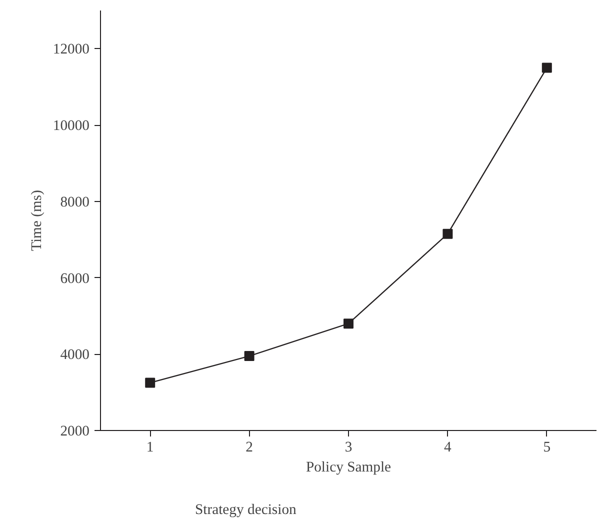 This screenshot has height=532, width=610. Describe the element at coordinates (71, 50) in the screenshot. I see `y-tick-label: 12000` at that location.